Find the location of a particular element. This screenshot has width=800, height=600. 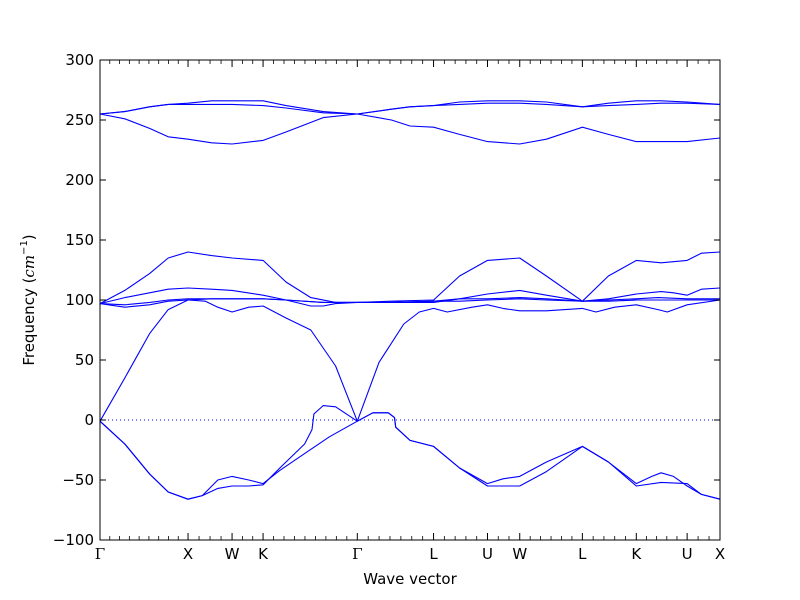

y-tick-label: 150 is located at coordinates (79, 240).